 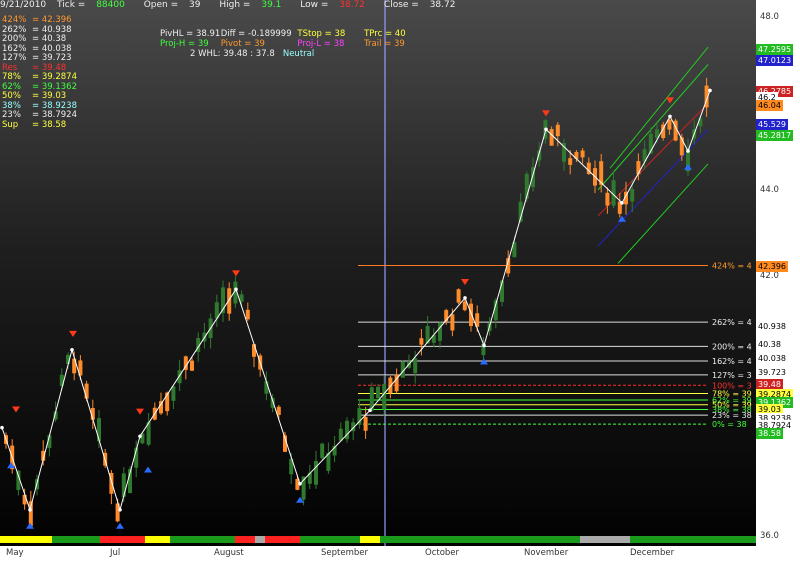 What do you see at coordinates (14, 48) in the screenshot?
I see `fib-level-key: 162%` at bounding box center [14, 48].